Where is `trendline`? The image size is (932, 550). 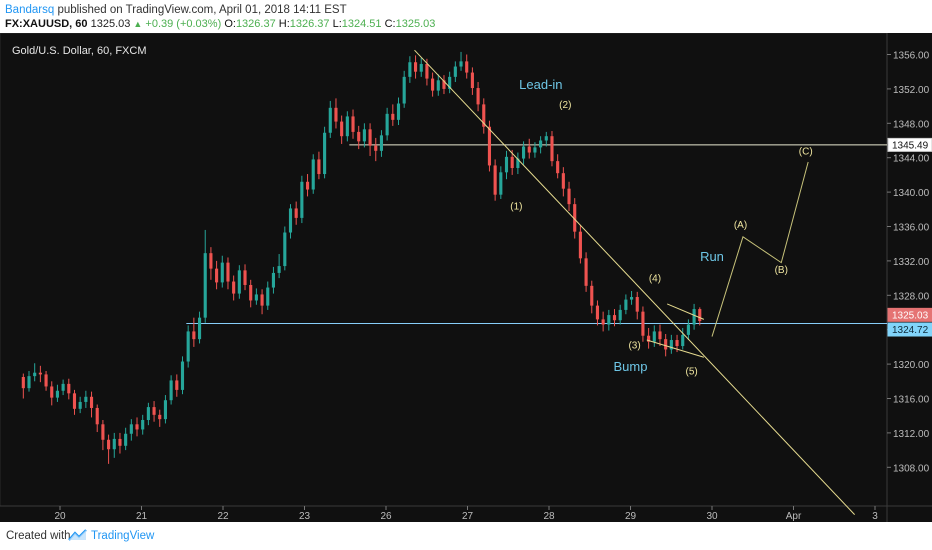 trendline is located at coordinates (685, 311).